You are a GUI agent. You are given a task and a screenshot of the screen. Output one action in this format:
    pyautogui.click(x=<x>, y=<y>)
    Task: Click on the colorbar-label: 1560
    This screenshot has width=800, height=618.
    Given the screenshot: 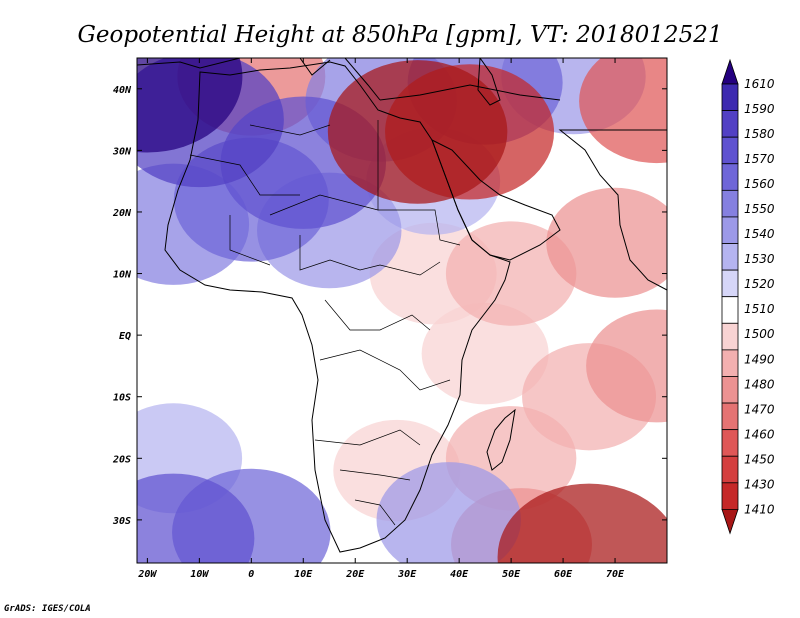 What is the action you would take?
    pyautogui.click(x=759, y=184)
    